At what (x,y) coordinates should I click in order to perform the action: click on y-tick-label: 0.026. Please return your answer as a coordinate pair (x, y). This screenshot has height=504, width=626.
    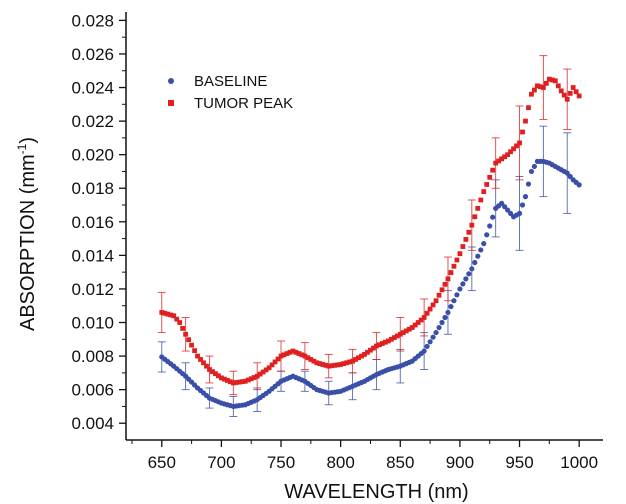
    Looking at the image, I should click on (92, 54).